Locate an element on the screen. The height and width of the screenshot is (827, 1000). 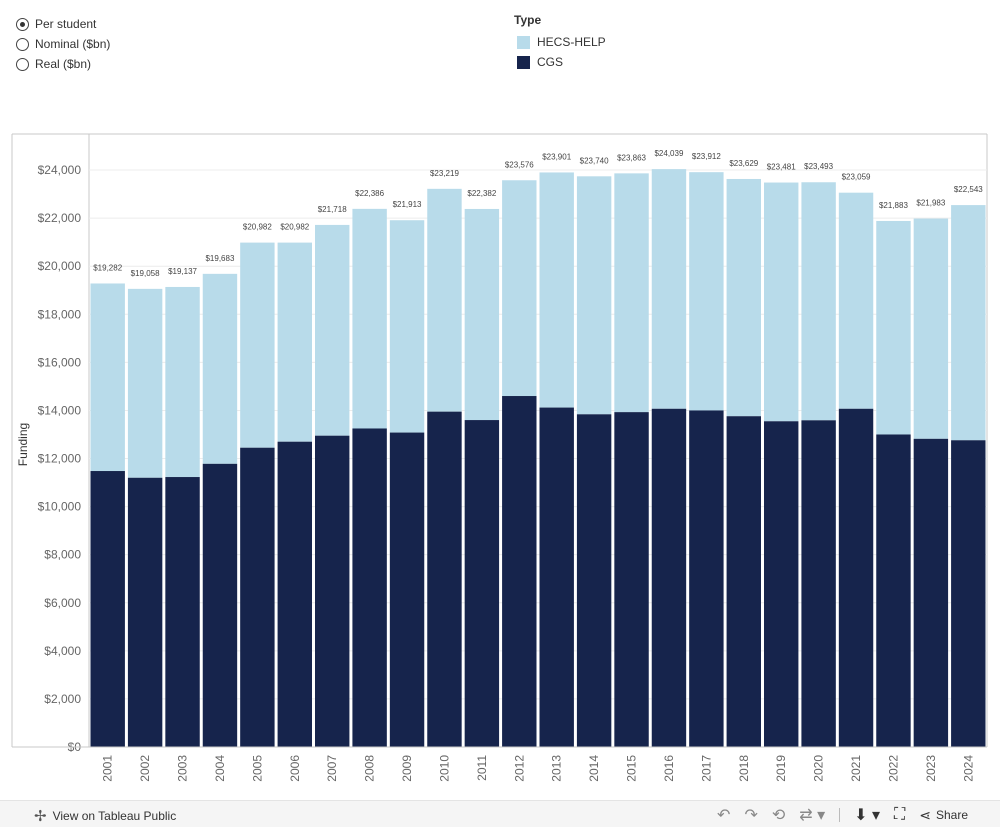
x-tick-label: 2016 is located at coordinates (669, 768).